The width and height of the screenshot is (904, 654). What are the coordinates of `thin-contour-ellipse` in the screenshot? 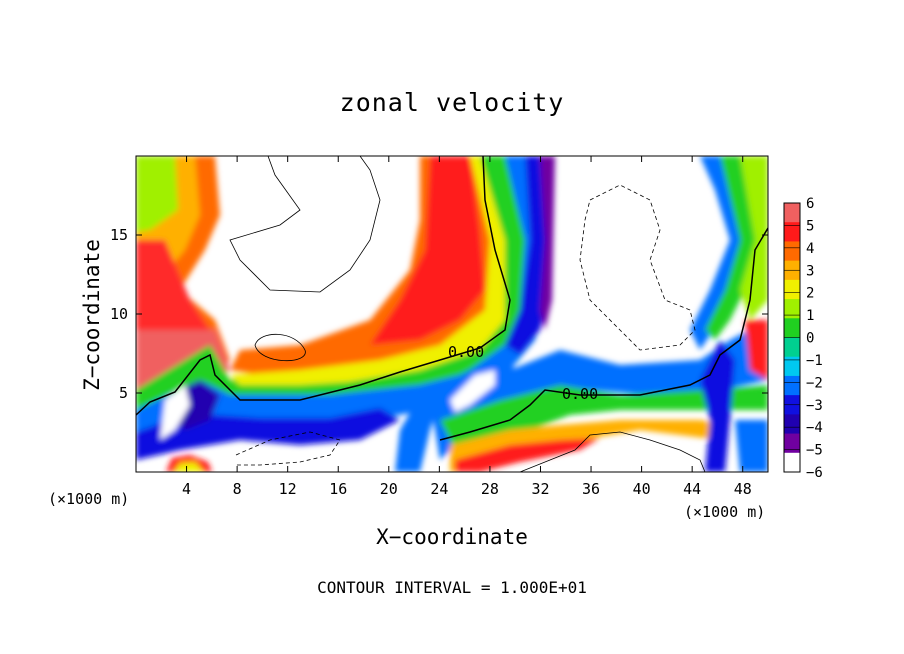 It's located at (280, 347).